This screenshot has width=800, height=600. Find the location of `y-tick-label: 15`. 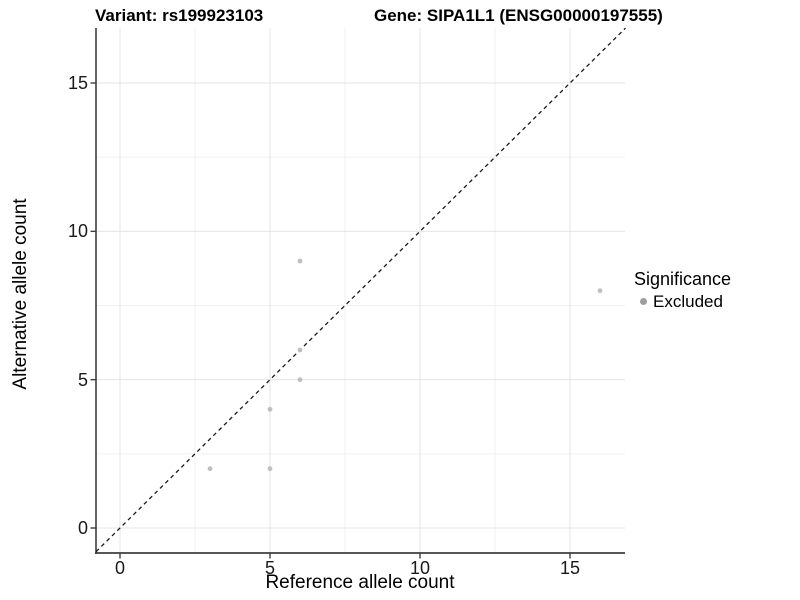

y-tick-label: 15 is located at coordinates (77, 82).